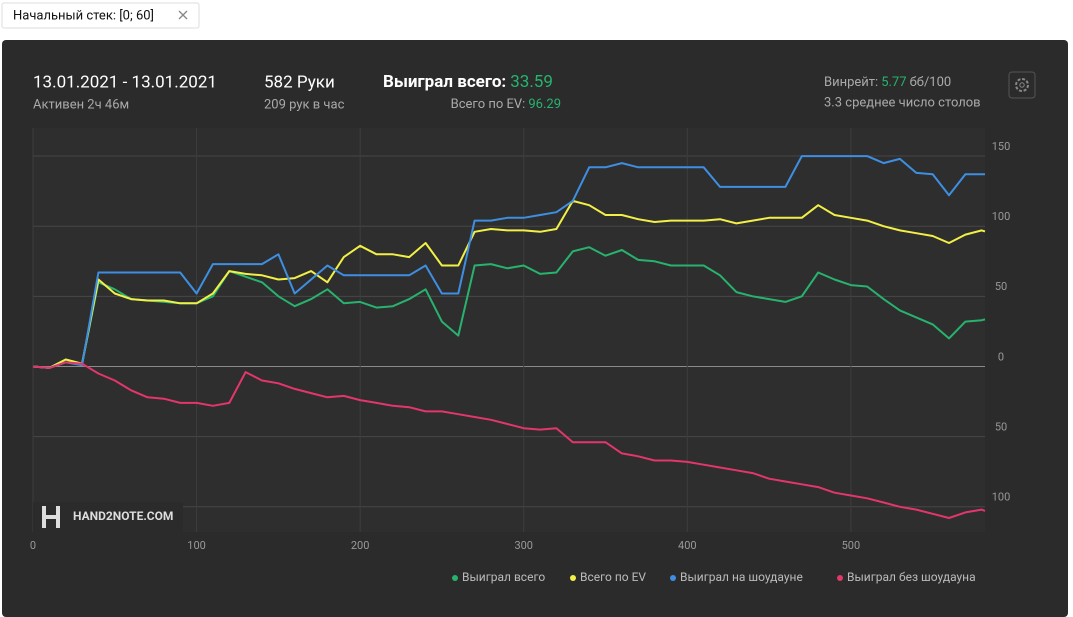 This screenshot has height=617, width=1073. Describe the element at coordinates (851, 545) in the screenshot. I see `x-tick-label: 500` at that location.